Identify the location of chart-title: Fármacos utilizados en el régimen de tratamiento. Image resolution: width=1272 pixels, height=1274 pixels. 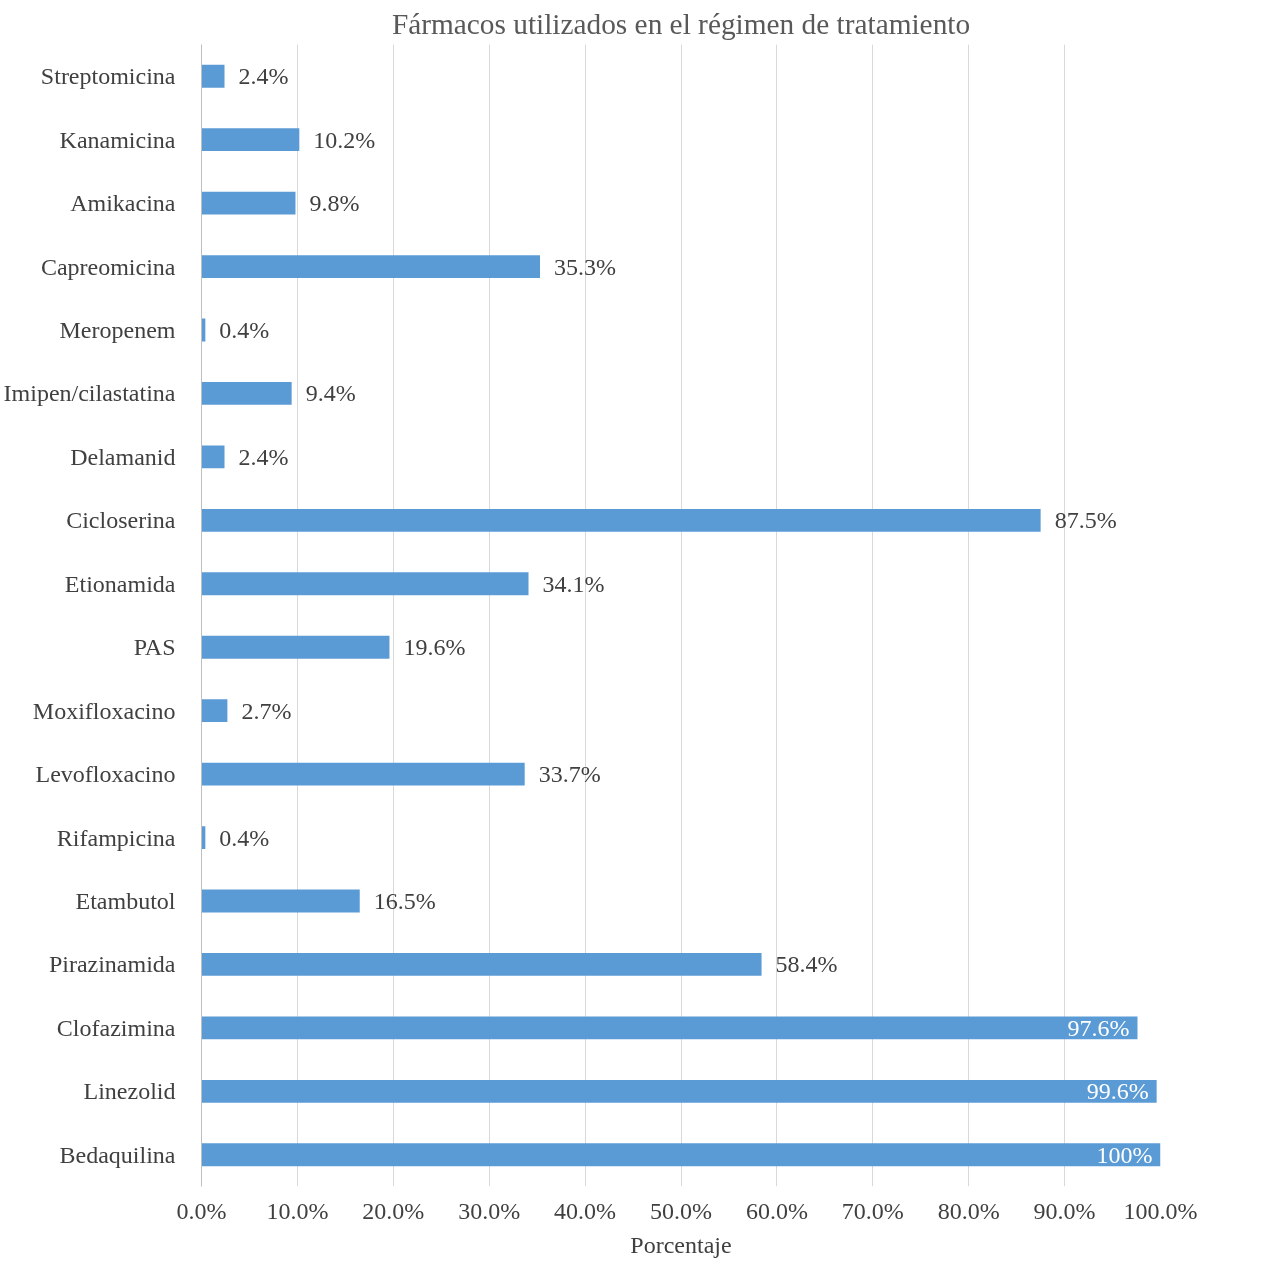
(681, 23).